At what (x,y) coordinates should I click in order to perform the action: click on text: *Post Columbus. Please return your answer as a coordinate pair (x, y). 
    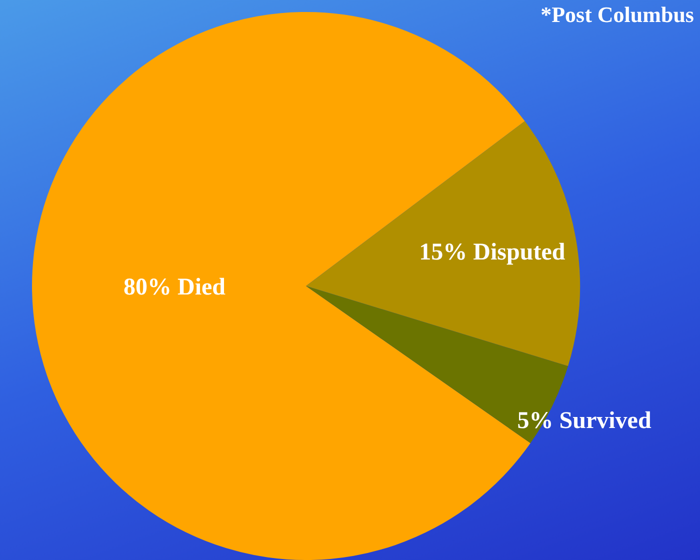
    Looking at the image, I should click on (617, 15).